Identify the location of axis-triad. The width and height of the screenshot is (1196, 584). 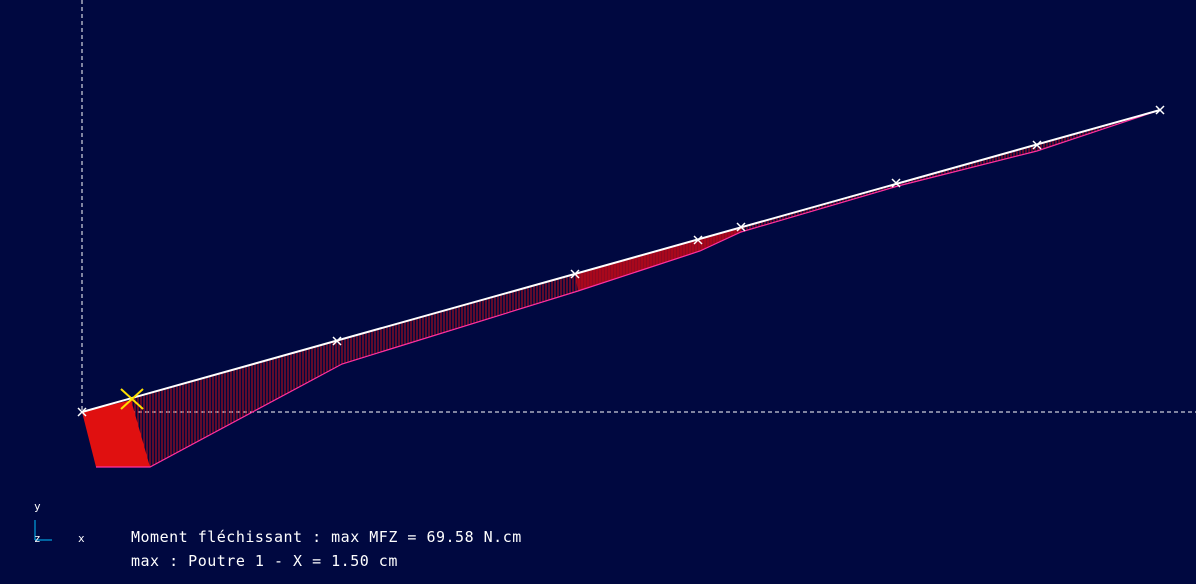
(43, 530).